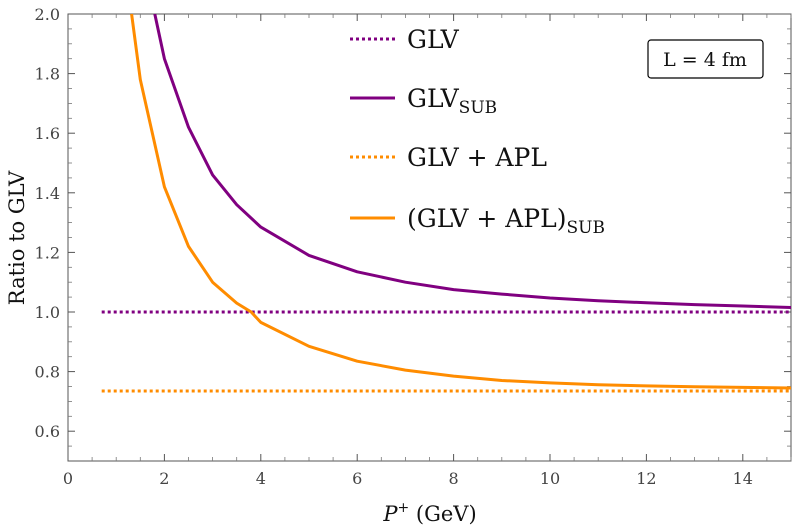 Image resolution: width=793 pixels, height=528 pixels. What do you see at coordinates (47, 133) in the screenshot?
I see `y-tick-label: 1.6` at bounding box center [47, 133].